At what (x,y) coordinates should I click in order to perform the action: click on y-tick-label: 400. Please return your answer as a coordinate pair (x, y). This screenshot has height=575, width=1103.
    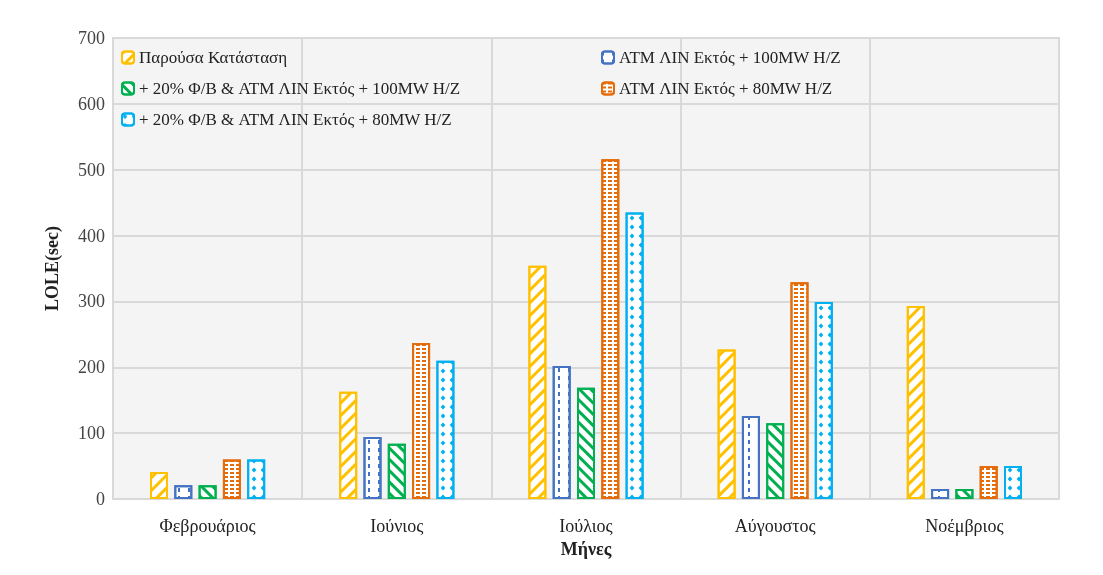
    Looking at the image, I should click on (91, 235).